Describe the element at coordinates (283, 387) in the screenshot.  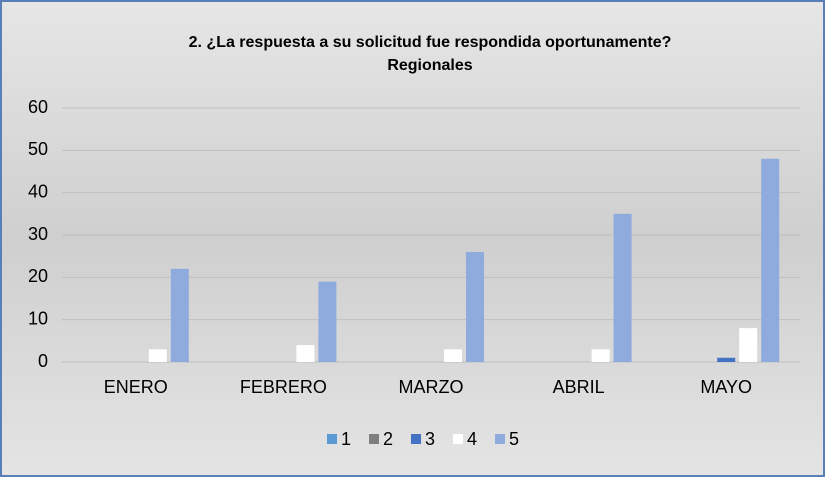
I see `x-tick-label: FEBRERO` at that location.